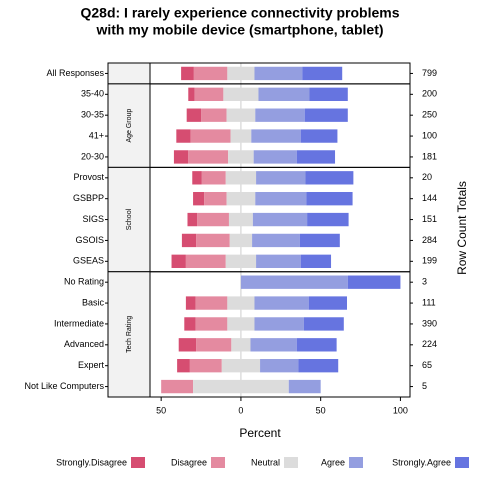 This screenshot has height=480, width=480. Describe the element at coordinates (96, 135) in the screenshot. I see `category-label: 41+` at that location.